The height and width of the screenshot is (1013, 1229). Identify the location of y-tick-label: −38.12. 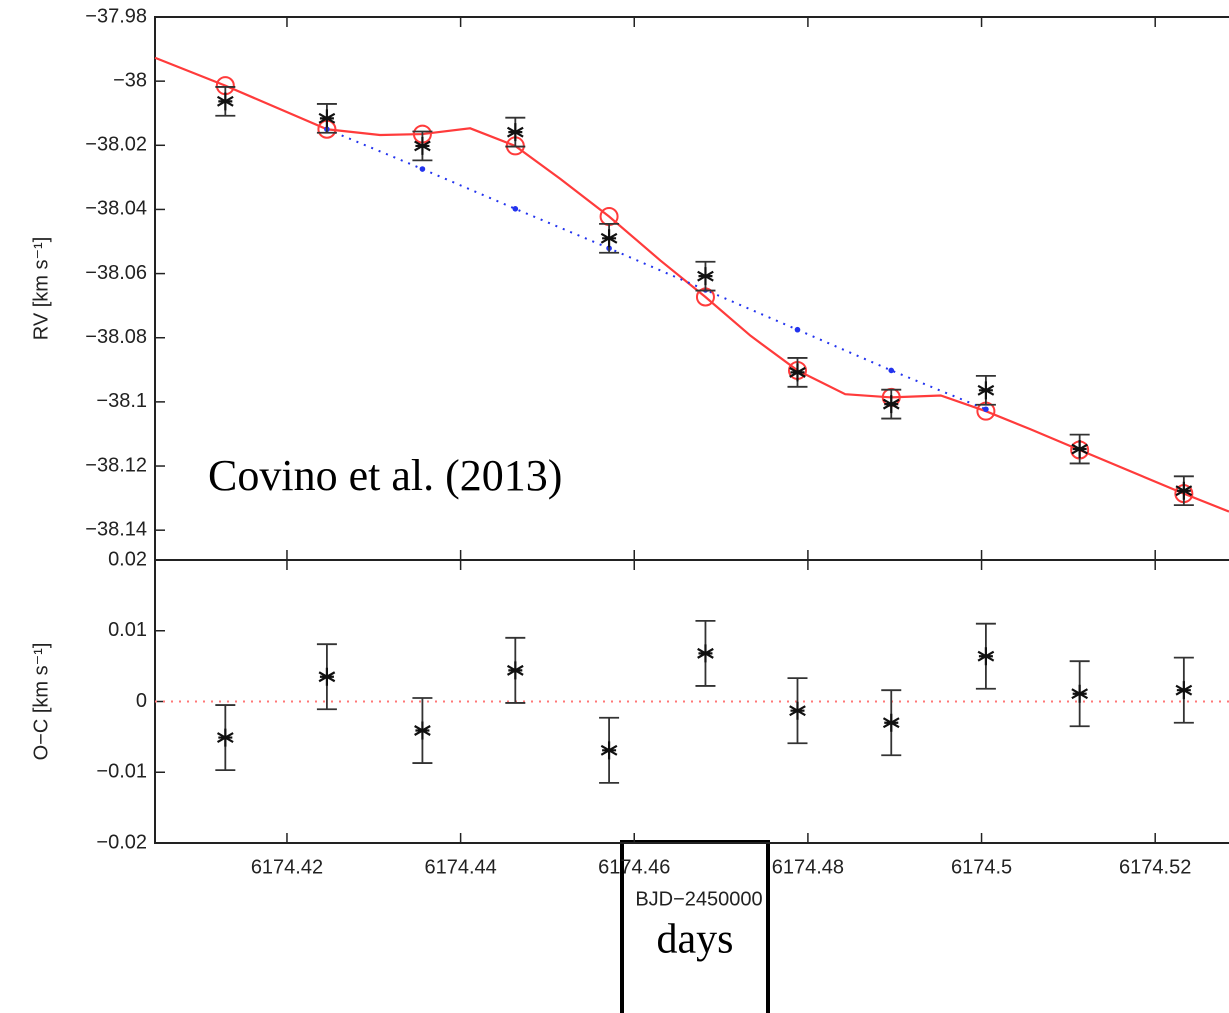
(116, 465).